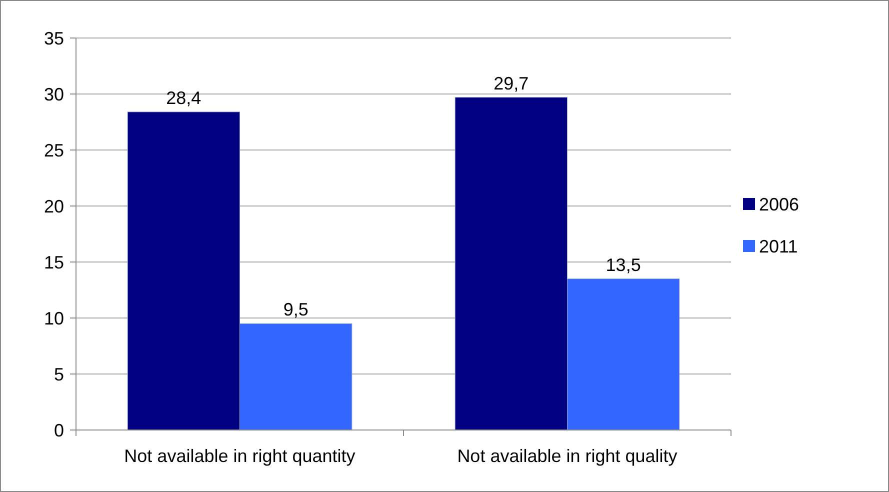  What do you see at coordinates (240, 456) in the screenshot?
I see `x-tick-label: Not available in right quantity` at bounding box center [240, 456].